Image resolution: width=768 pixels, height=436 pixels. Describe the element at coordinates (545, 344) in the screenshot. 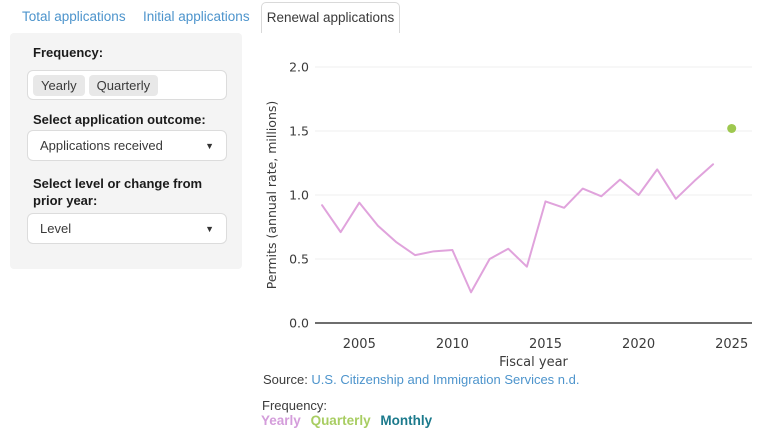

I see `x-tick-label: 2015` at that location.